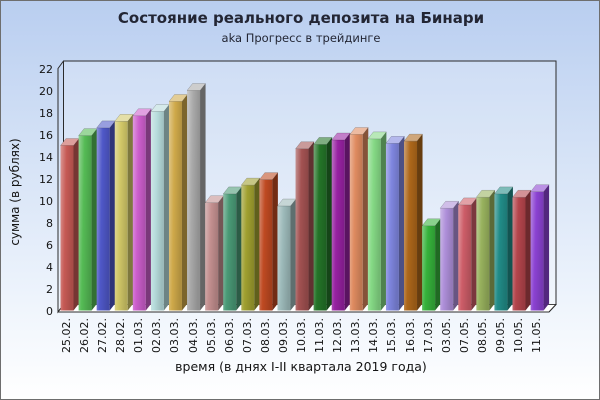  What do you see at coordinates (302, 335) in the screenshot?
I see `x-tick-label: 10.03.` at bounding box center [302, 335].